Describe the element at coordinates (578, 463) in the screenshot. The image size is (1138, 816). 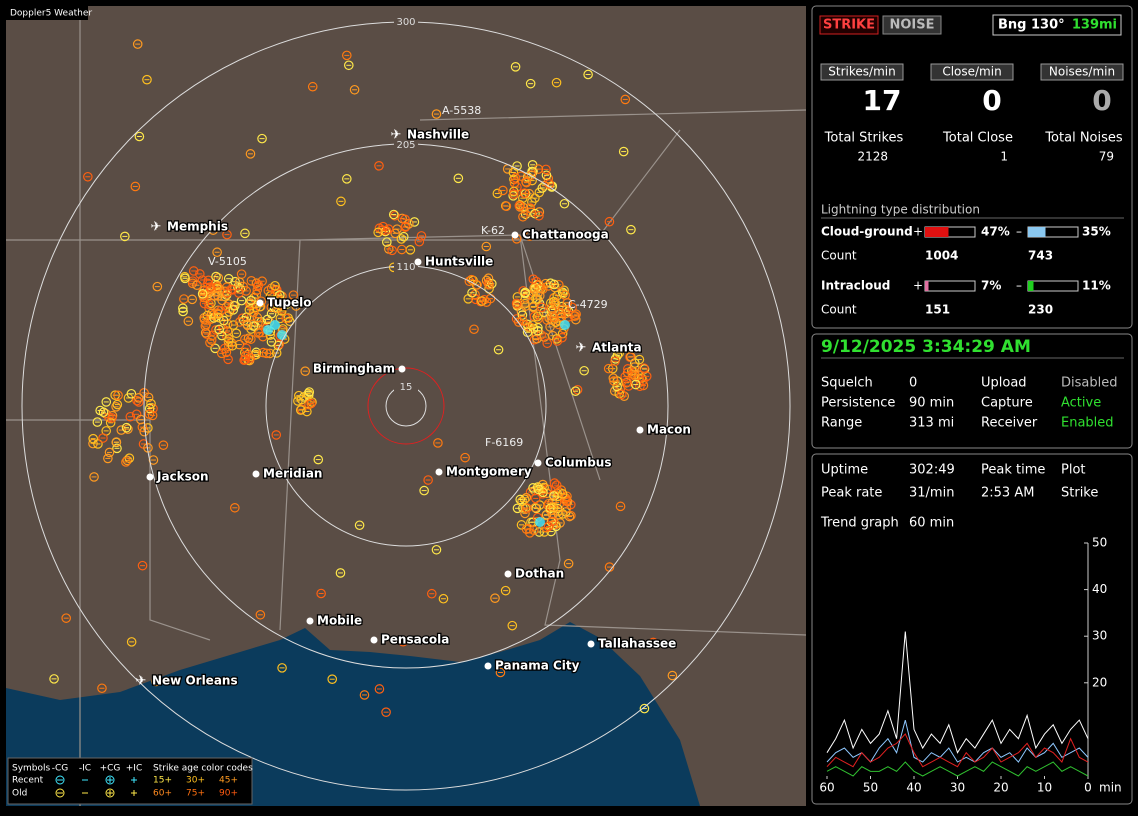
I see `city-label: Columbus` at that location.